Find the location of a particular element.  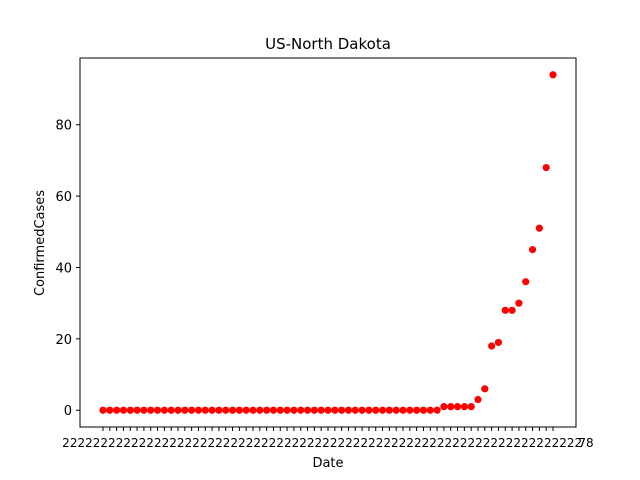

y-axis-ticks: 0 20 40 60 80 is located at coordinates (67, 269).